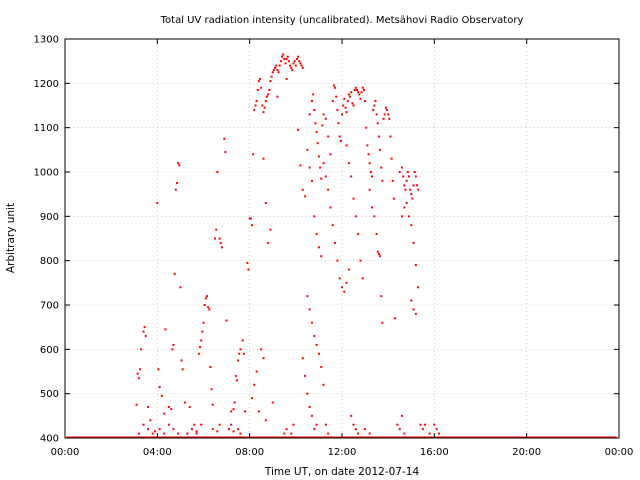  What do you see at coordinates (619, 452) in the screenshot?
I see `x-tick-label: 00:00` at bounding box center [619, 452].